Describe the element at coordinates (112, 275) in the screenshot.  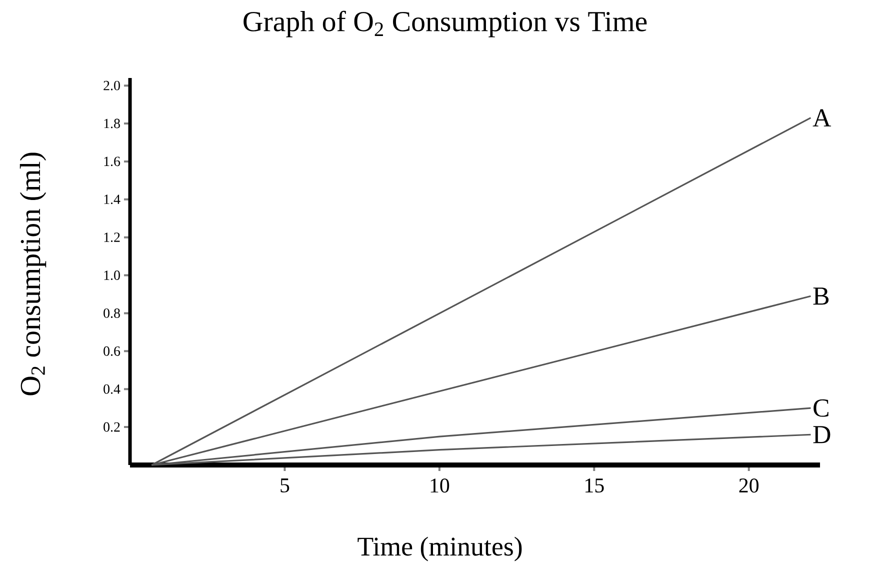
I see `y-tick-label: 1.0` at that location.